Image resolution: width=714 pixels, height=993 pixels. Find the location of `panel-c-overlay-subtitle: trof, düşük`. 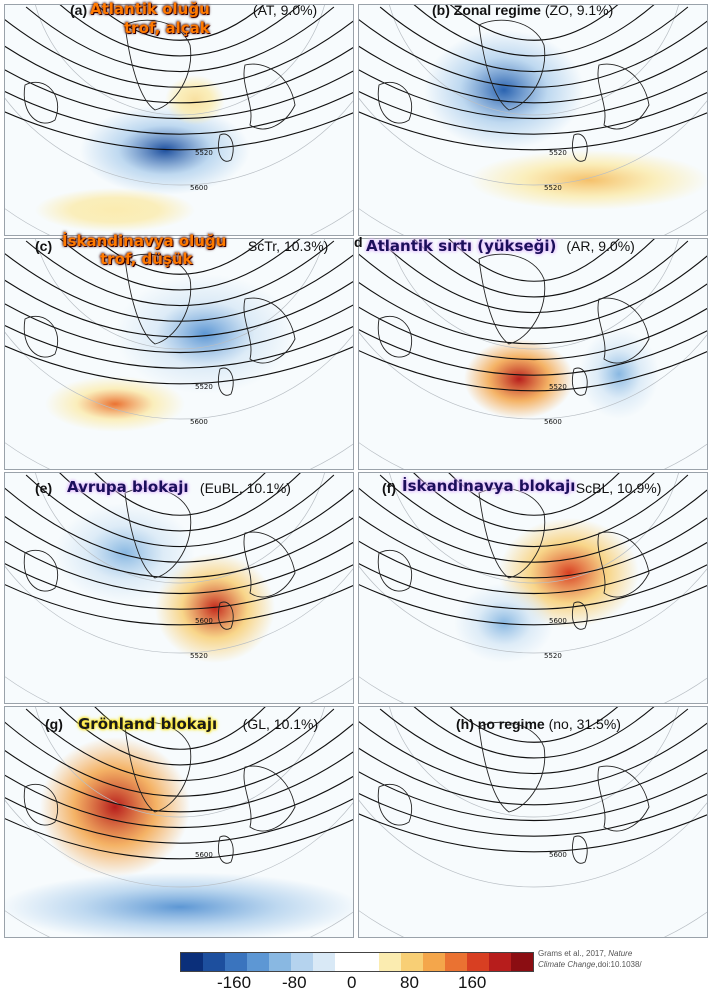

panel-c-overlay-subtitle: trof, düşük is located at coordinates (146, 259).